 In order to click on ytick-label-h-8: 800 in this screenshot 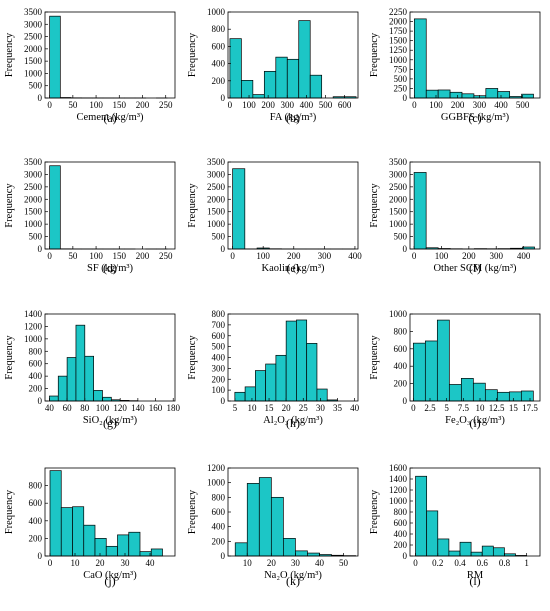, I will do `click(219, 314)`.